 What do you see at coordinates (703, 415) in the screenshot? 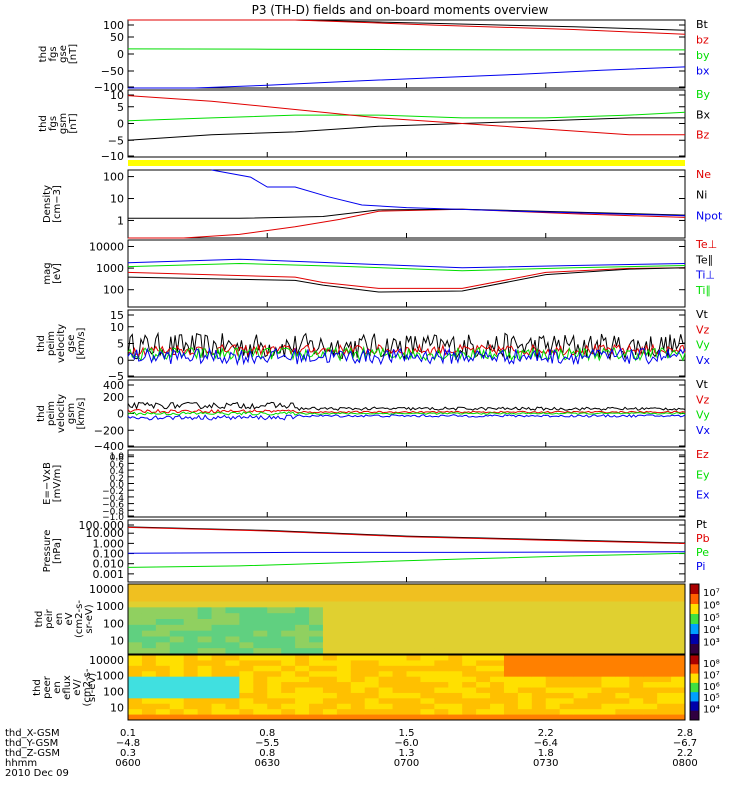
I see `legend-Vy: Vy` at bounding box center [703, 415].